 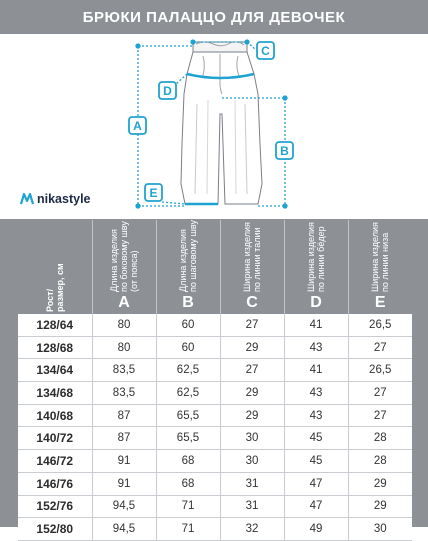 I want to click on svg-text: C, so click(x=265, y=51).